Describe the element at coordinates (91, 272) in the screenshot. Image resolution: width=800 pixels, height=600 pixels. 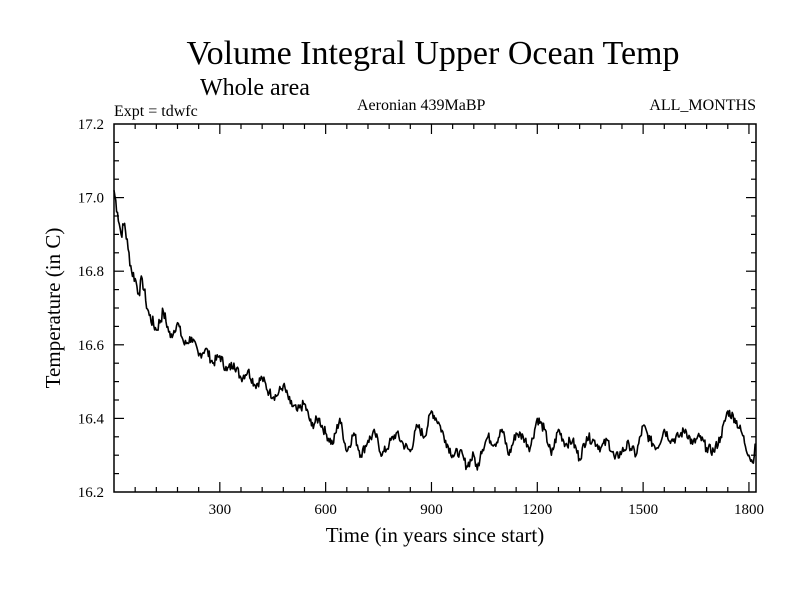
I see `y-tick-label: 16.8` at that location.